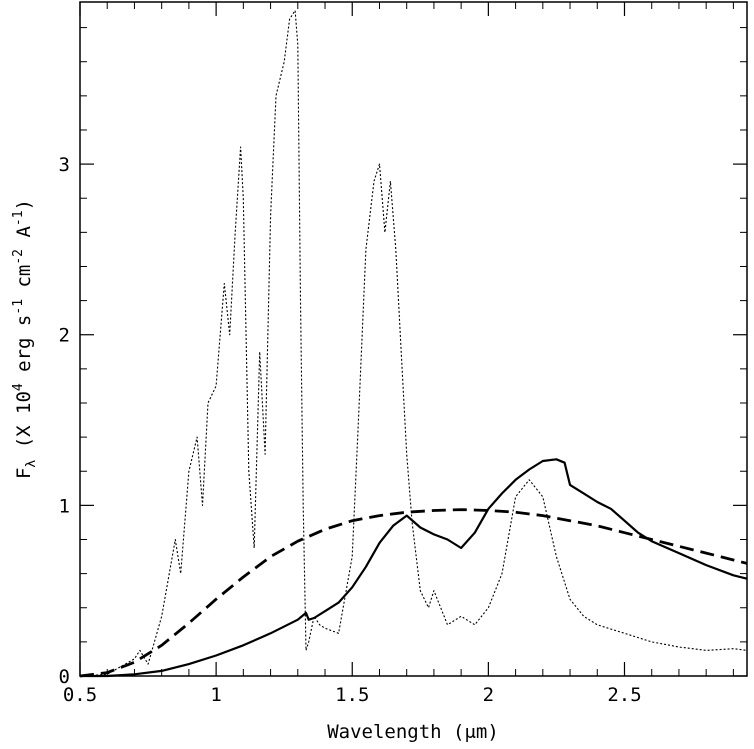 This screenshot has width=754, height=749. Describe the element at coordinates (24, 349) in the screenshot. I see `y-axis-title-text2: erg s` at that location.